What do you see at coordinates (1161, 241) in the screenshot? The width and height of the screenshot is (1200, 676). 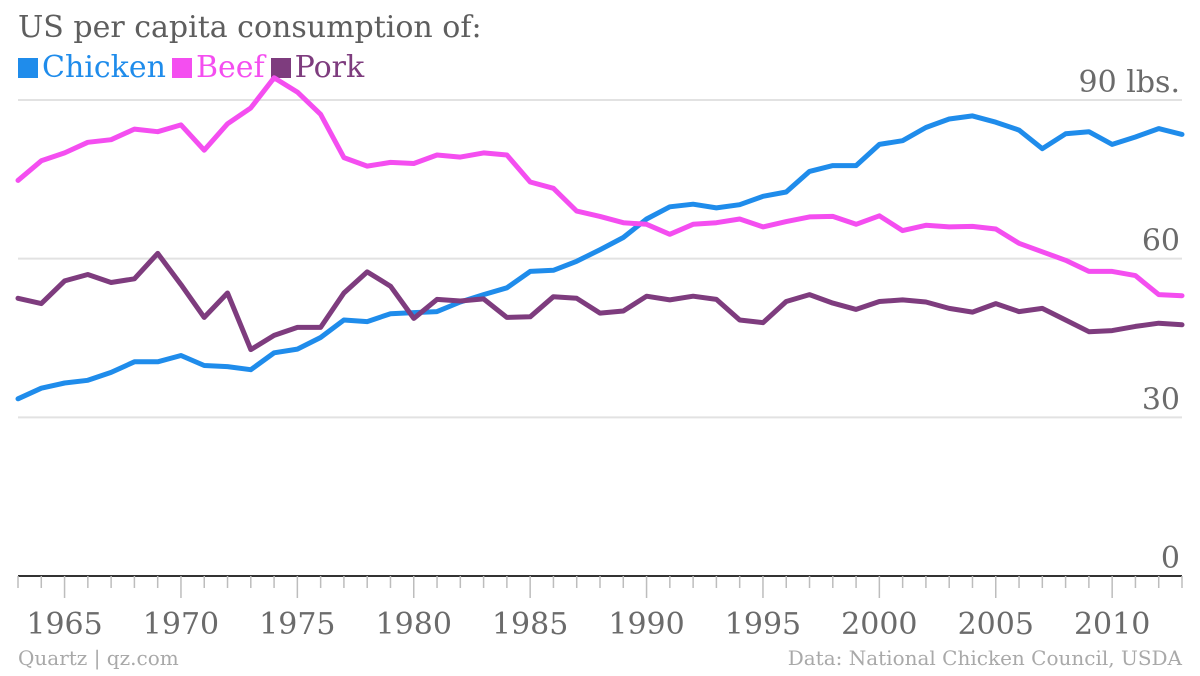 I see `y-tick-label-60: 60` at bounding box center [1161, 241].